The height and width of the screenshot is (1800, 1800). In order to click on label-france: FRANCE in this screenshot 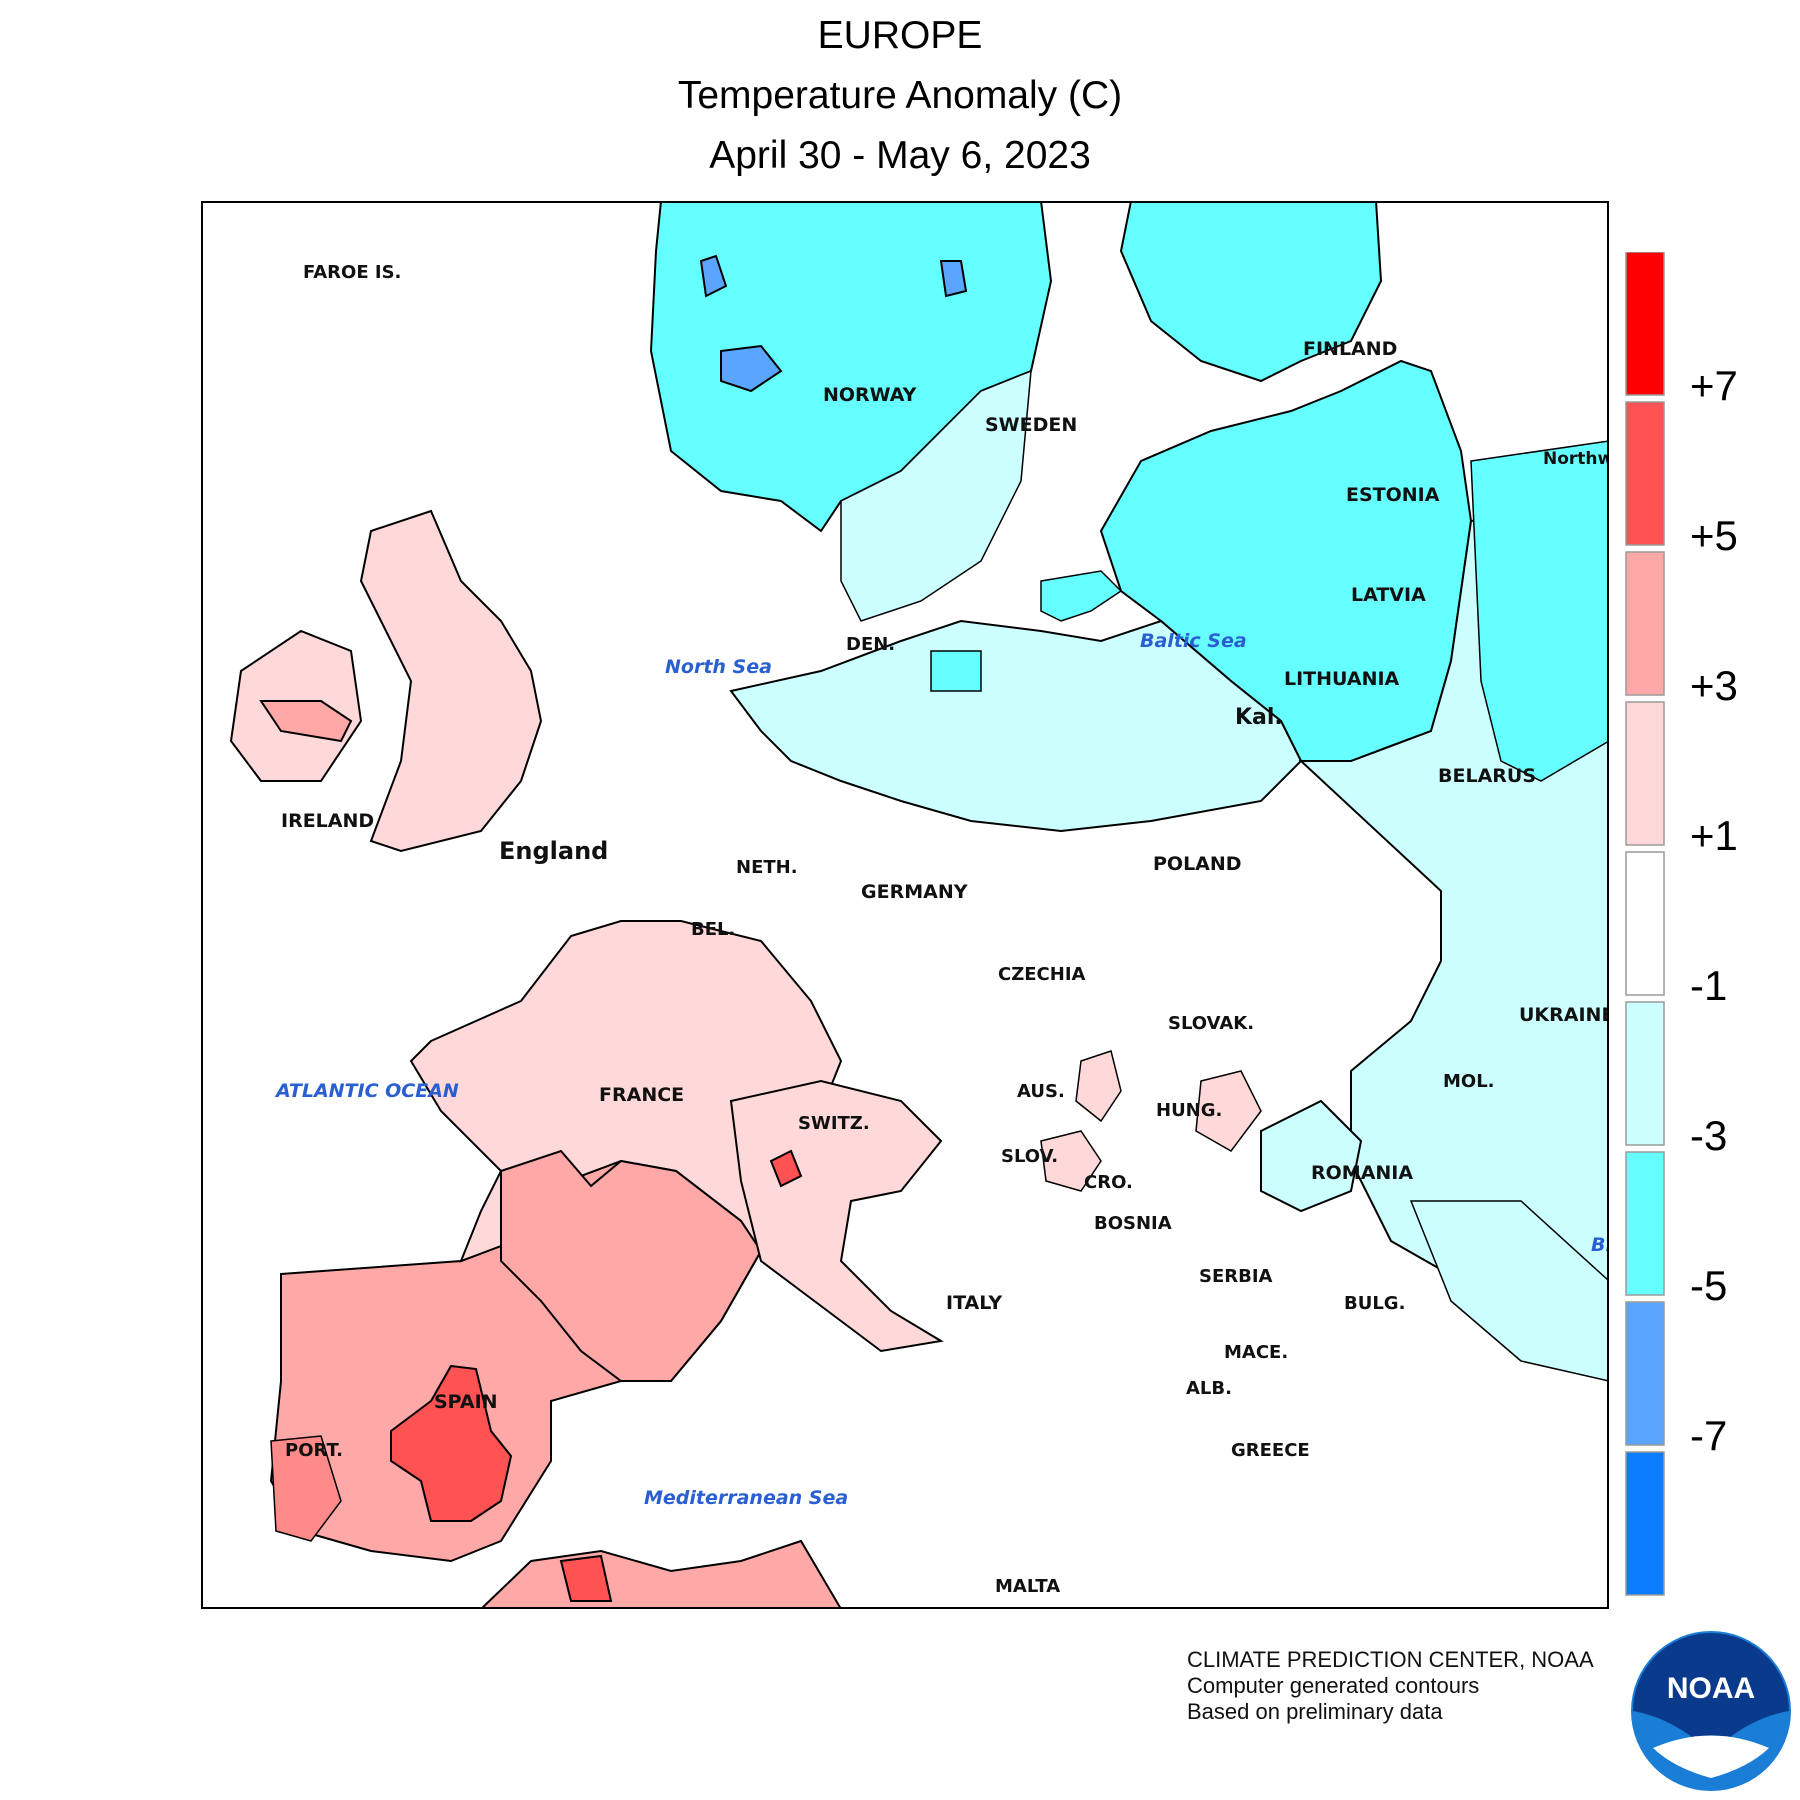, I will do `click(641, 1095)`.